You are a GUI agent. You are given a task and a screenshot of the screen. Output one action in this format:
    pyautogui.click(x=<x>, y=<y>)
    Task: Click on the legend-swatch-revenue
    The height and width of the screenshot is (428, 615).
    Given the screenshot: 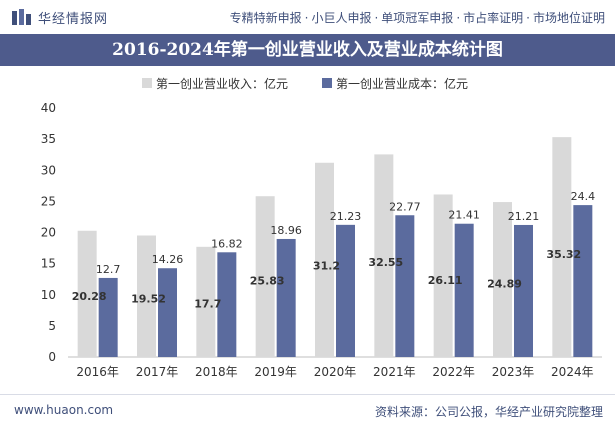 What is the action you would take?
    pyautogui.click(x=147, y=83)
    